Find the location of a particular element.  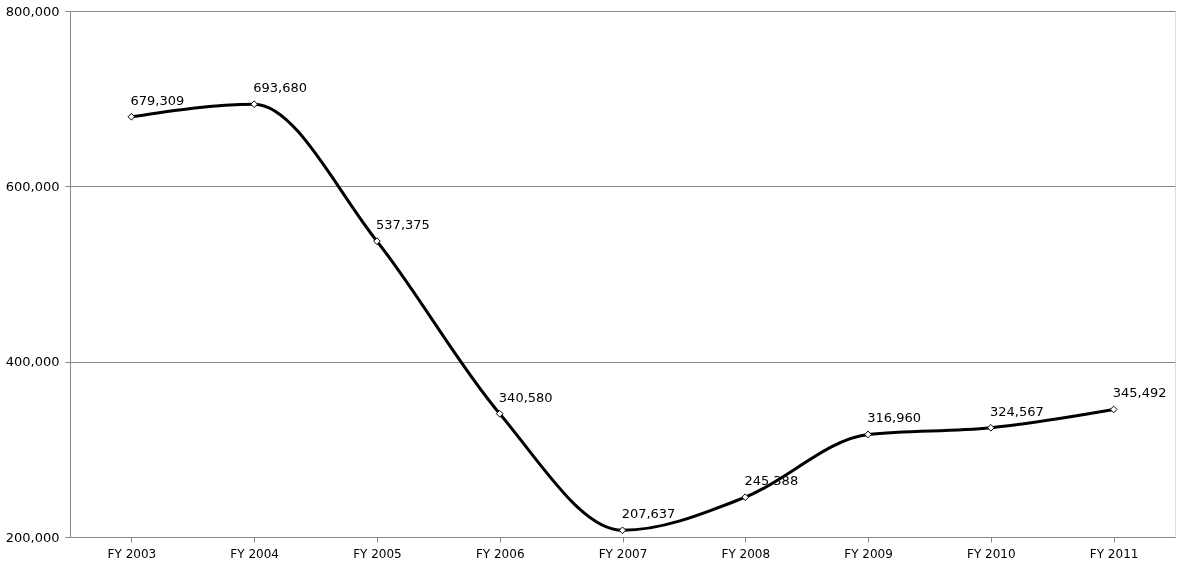

x-tick-label: FY 2004 is located at coordinates (254, 553).